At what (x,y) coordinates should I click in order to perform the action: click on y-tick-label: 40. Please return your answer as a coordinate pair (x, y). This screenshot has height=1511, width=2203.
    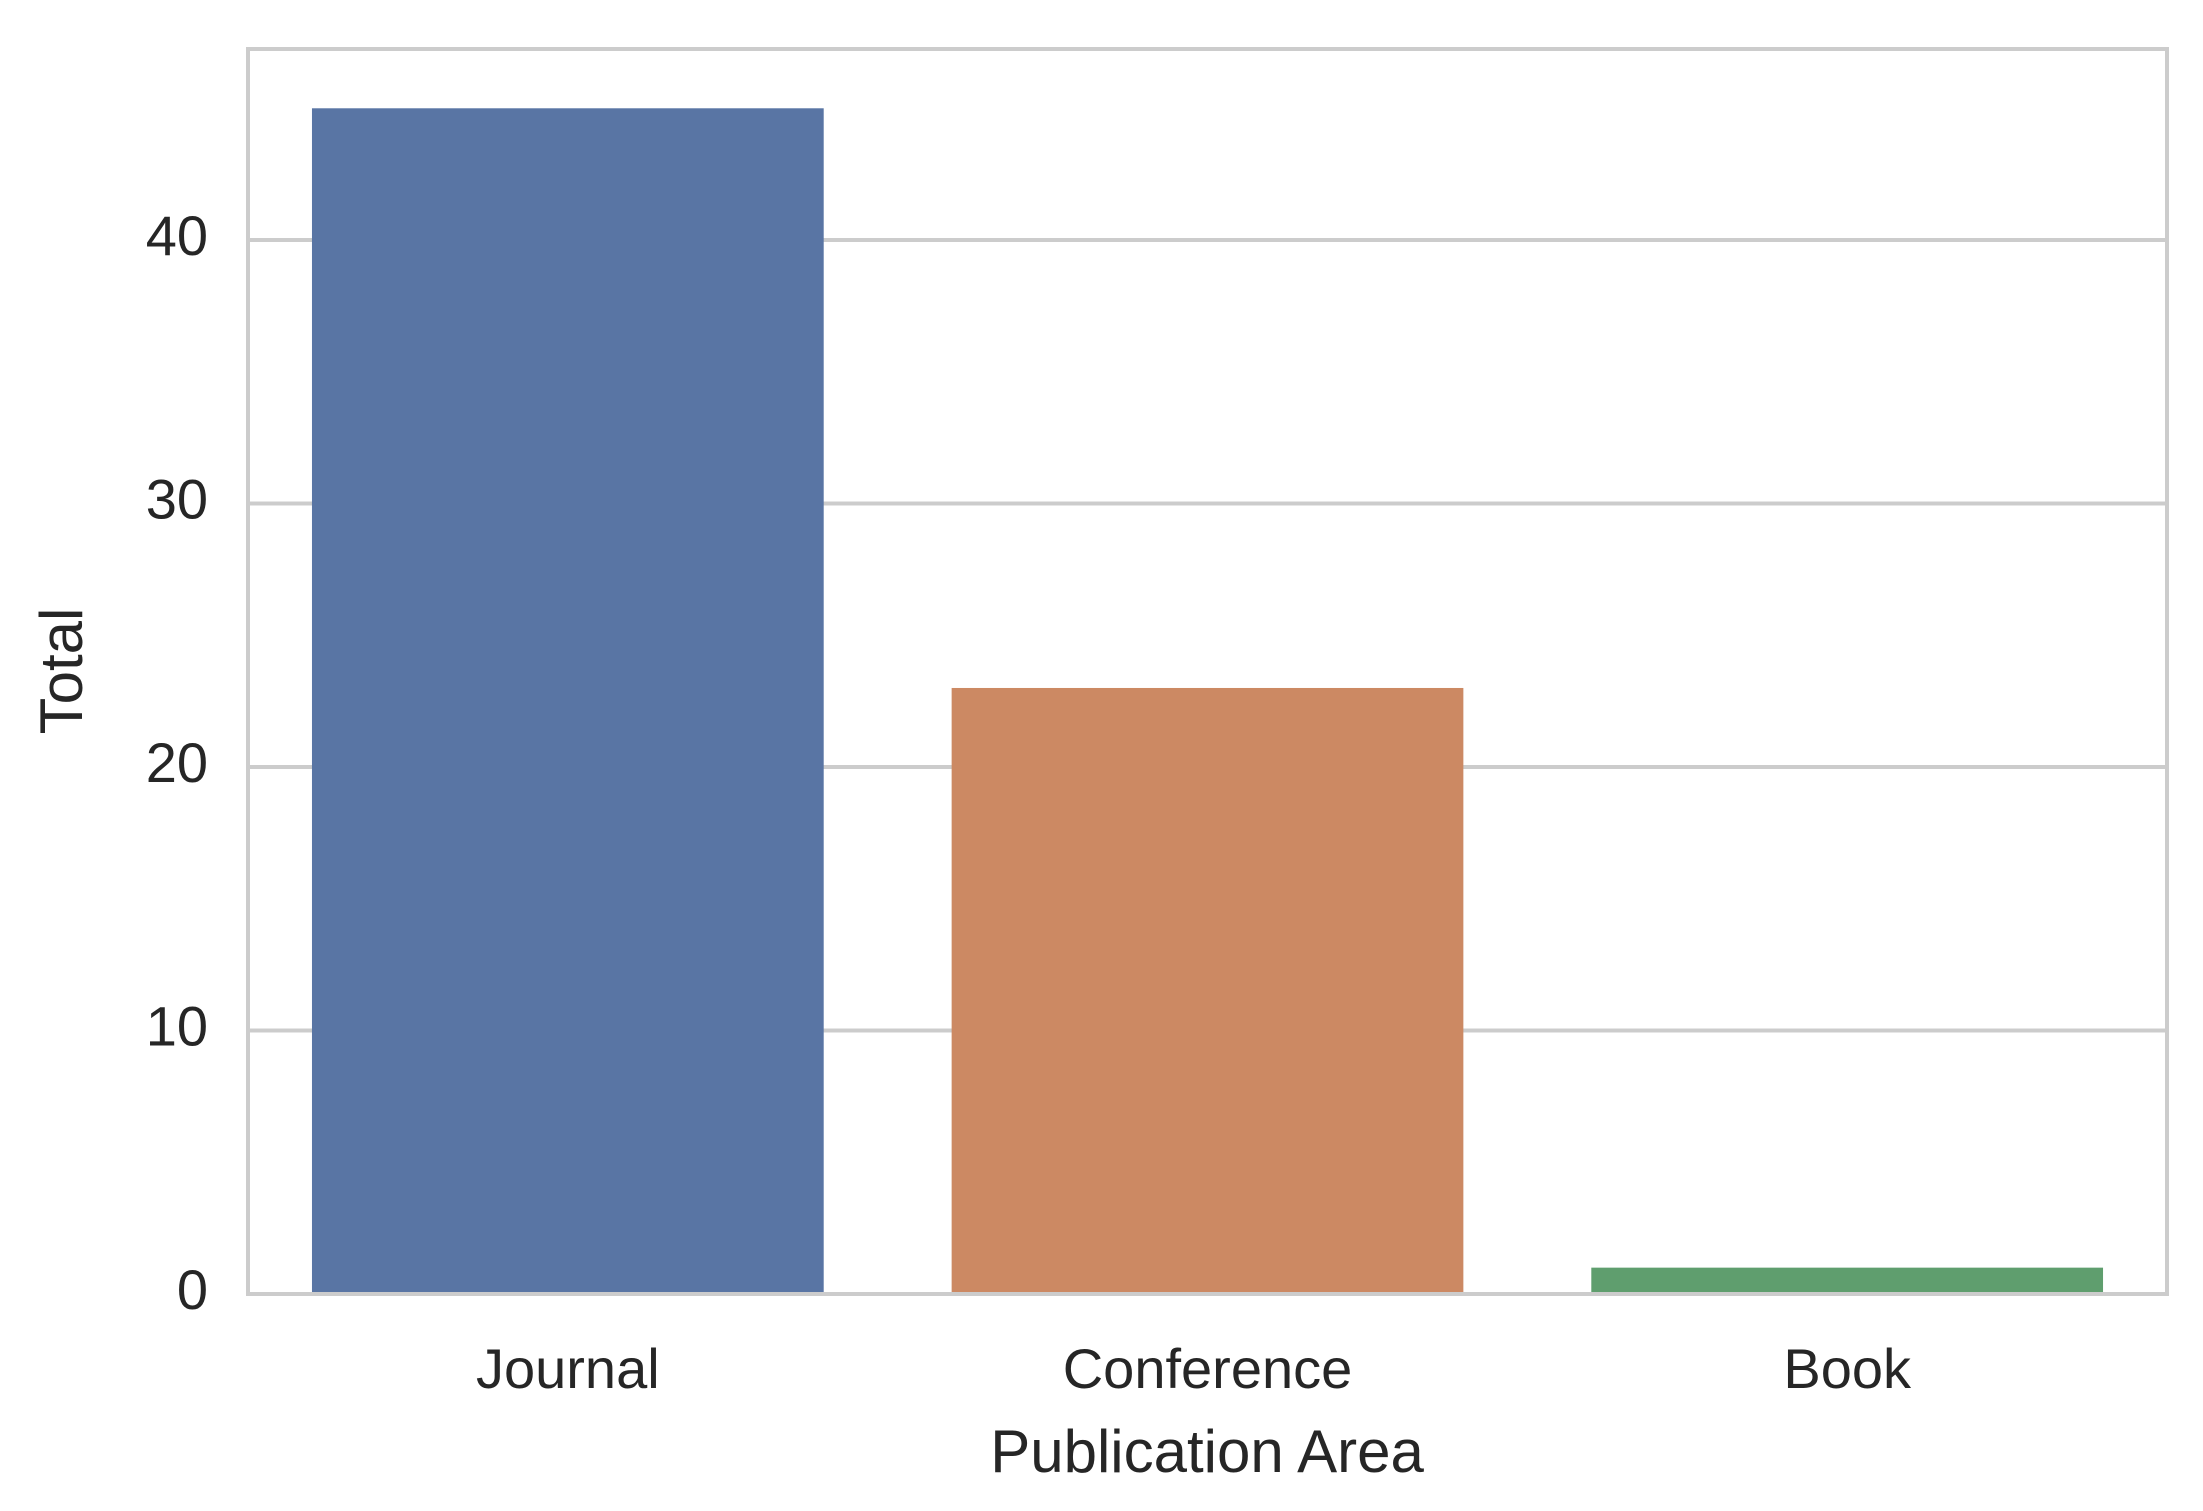
    Looking at the image, I should click on (177, 235).